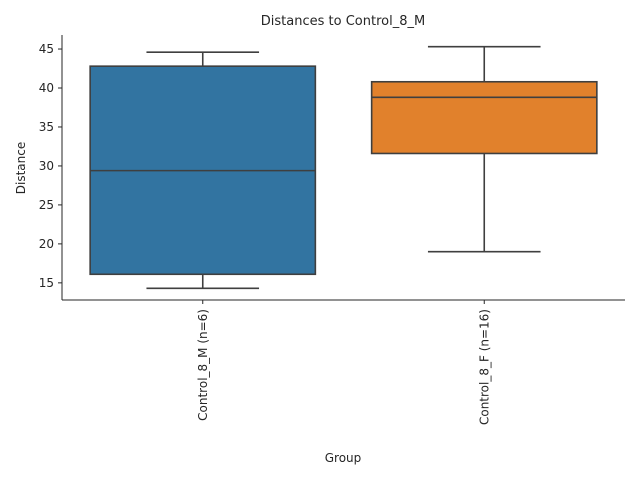  Describe the element at coordinates (46, 49) in the screenshot. I see `y-tick-label: 45` at that location.